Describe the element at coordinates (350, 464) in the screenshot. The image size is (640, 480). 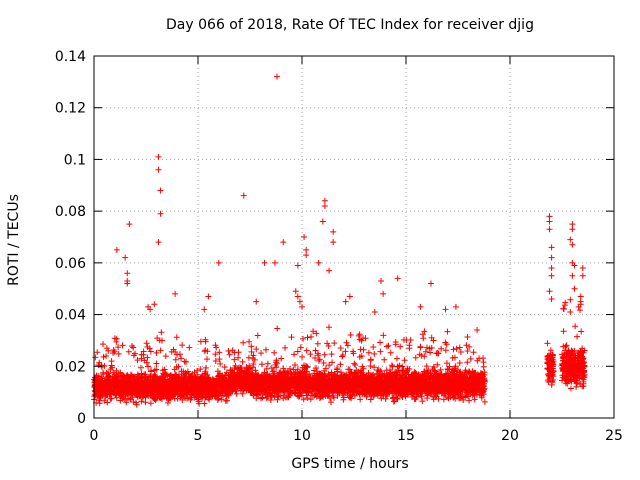
I see `x-axis-label: GPS time / hours` at that location.